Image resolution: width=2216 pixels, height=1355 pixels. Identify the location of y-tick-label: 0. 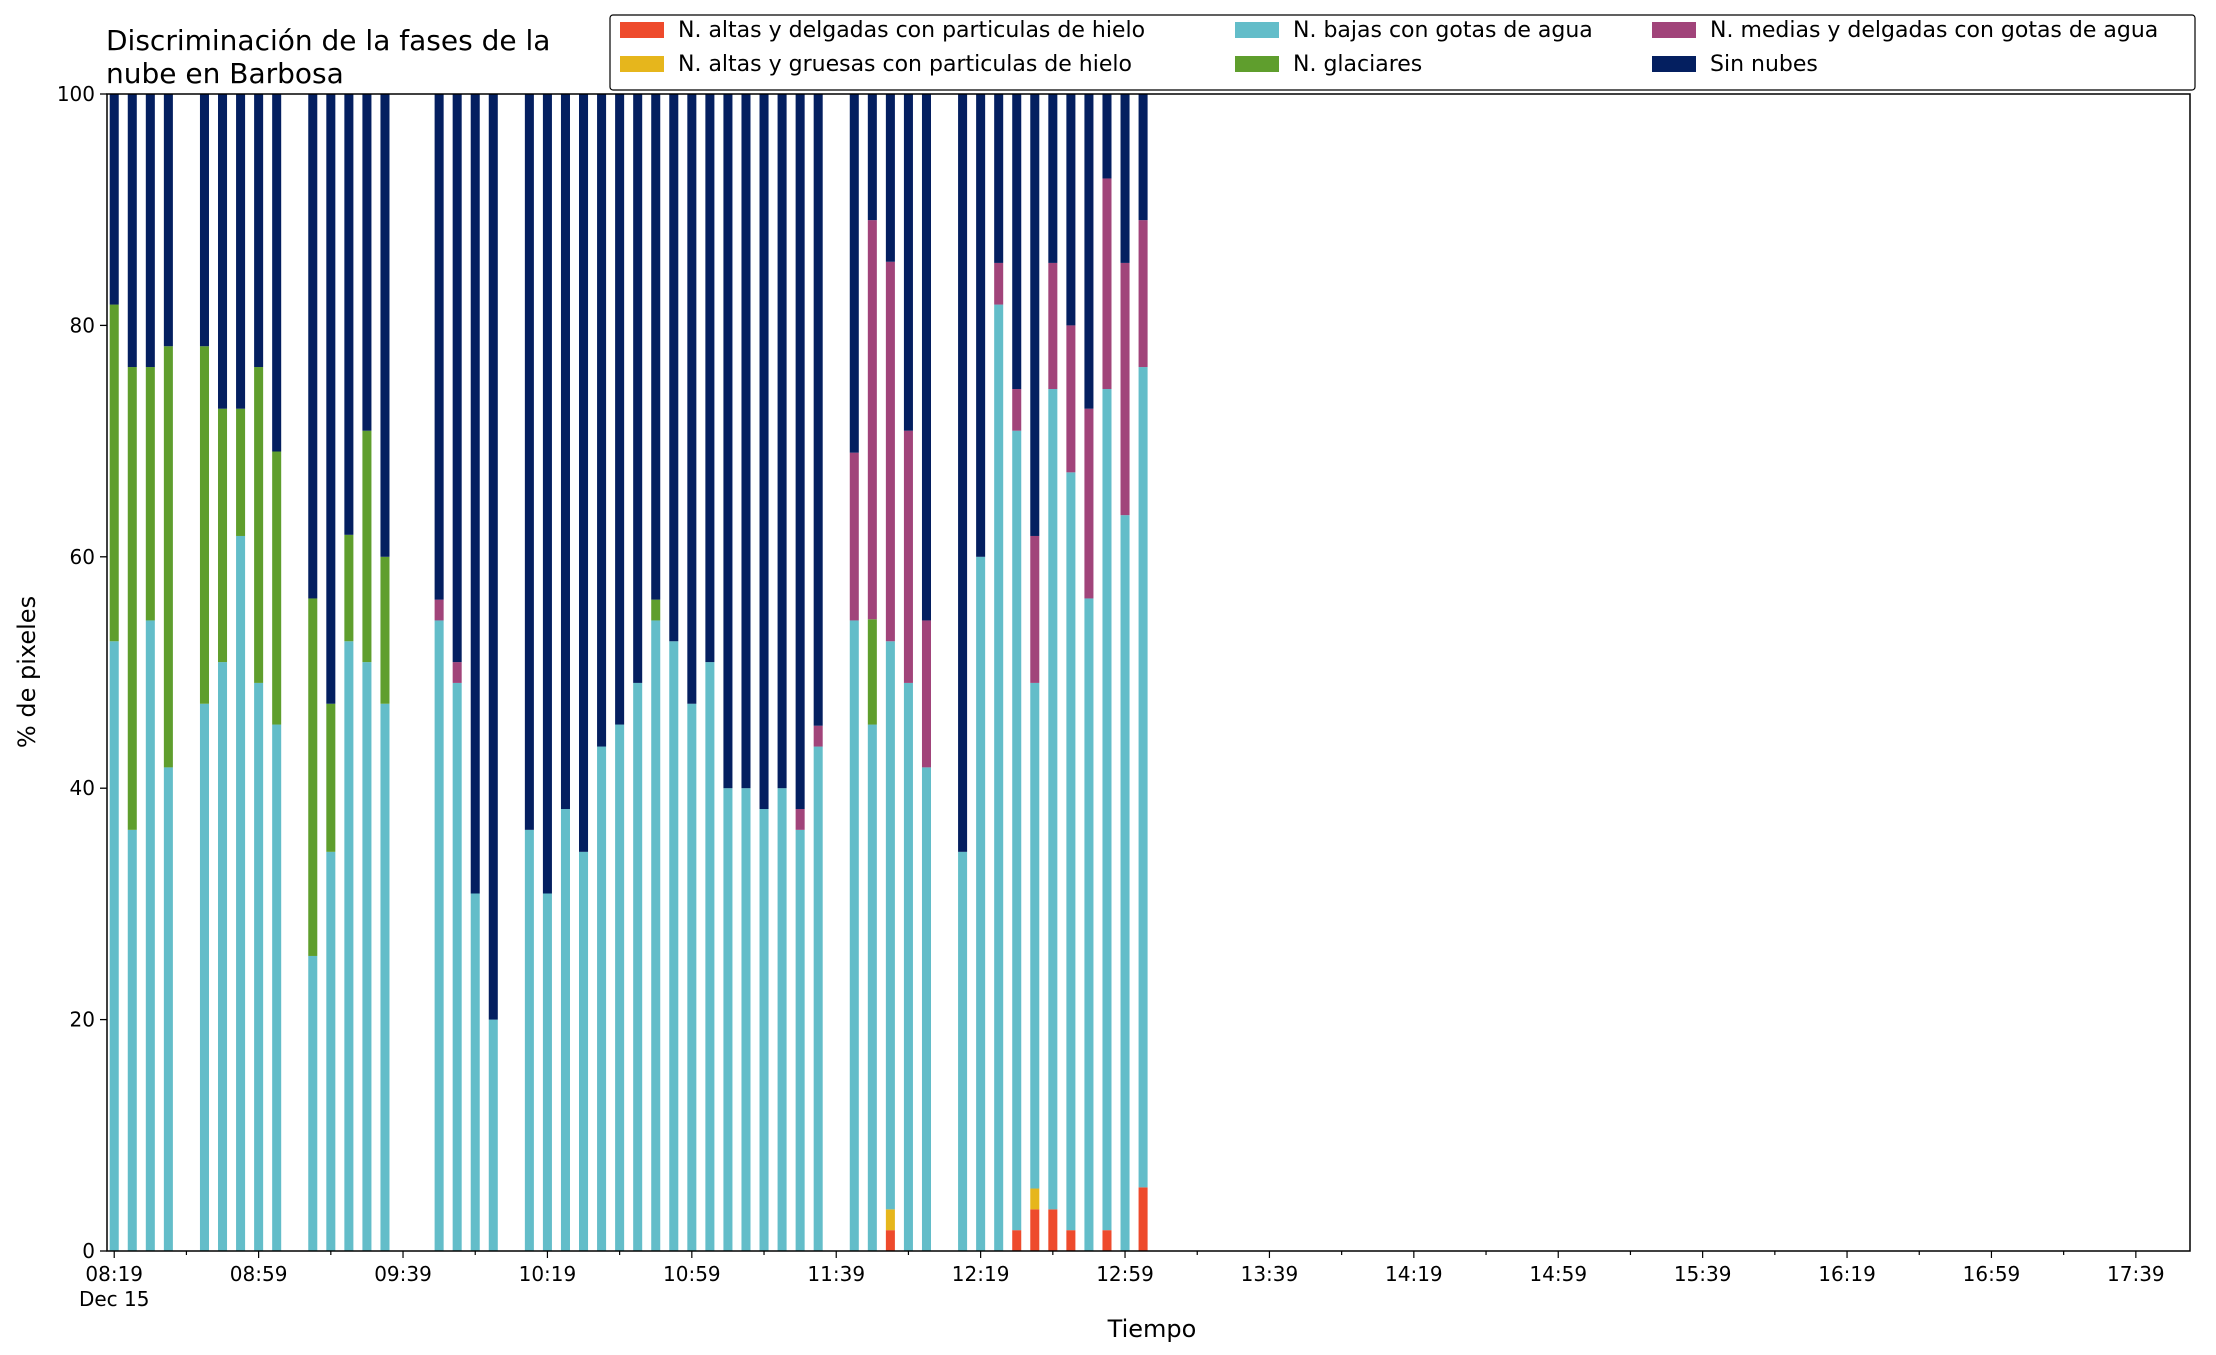
(88, 1251).